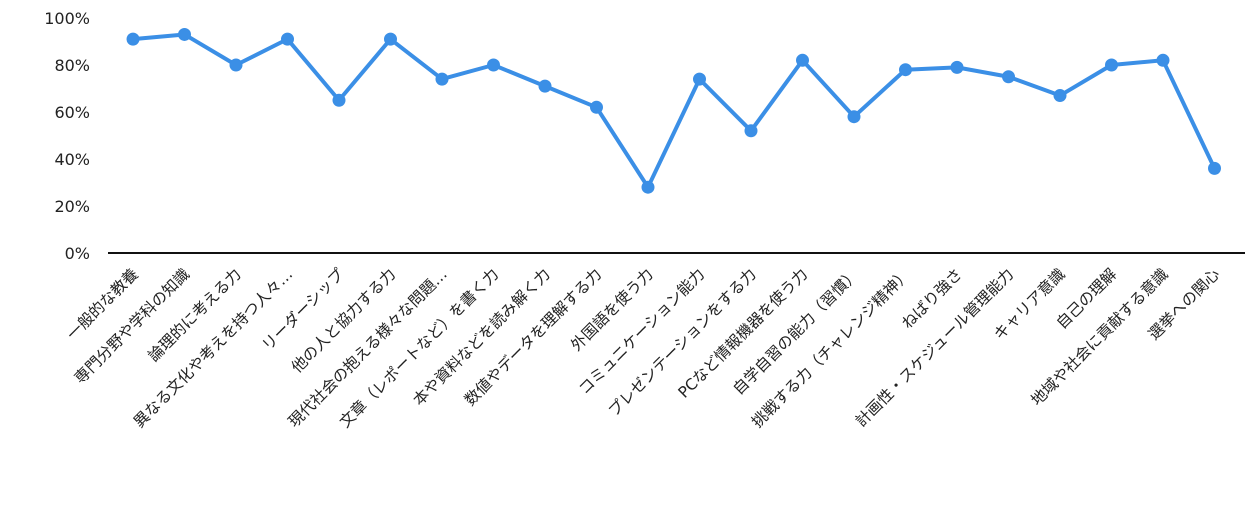 The image size is (1255, 522). What do you see at coordinates (72, 159) in the screenshot?
I see `y-tick-label: 40%` at bounding box center [72, 159].